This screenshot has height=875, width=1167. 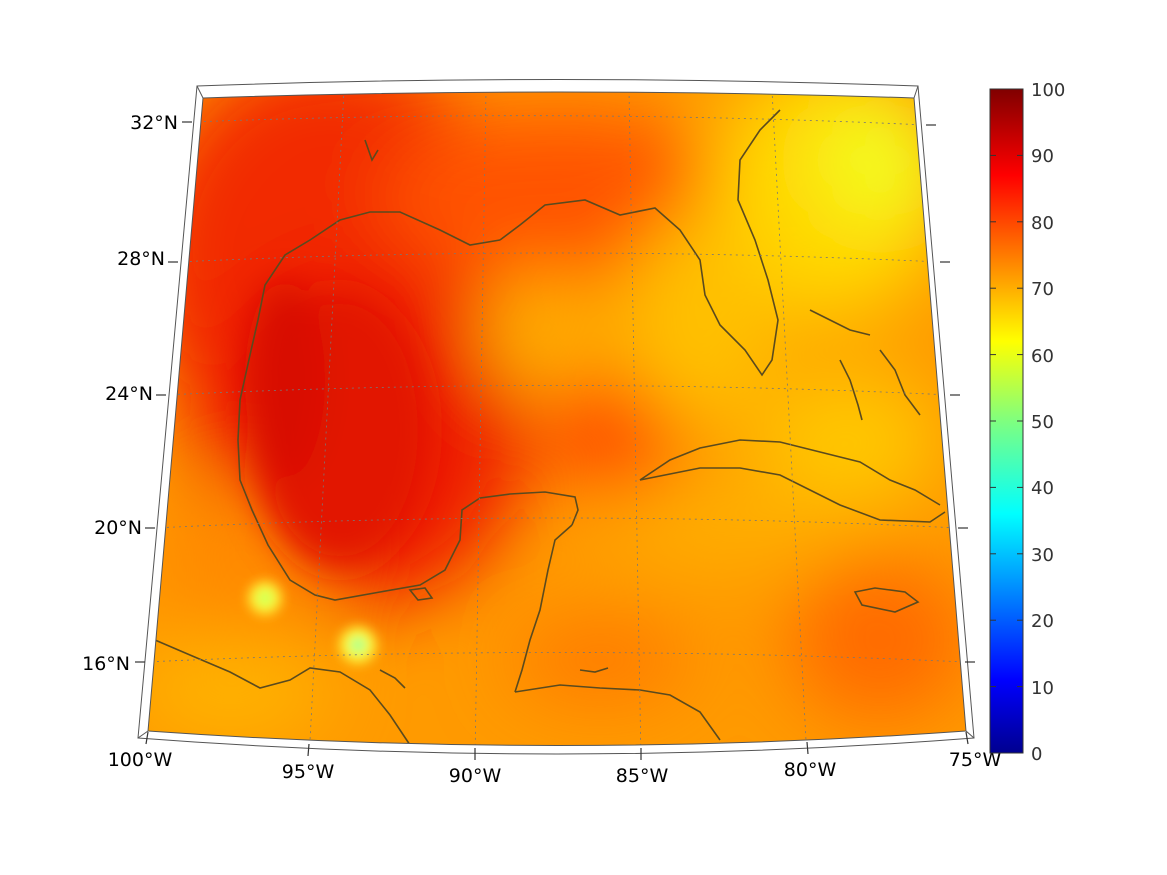 What do you see at coordinates (118, 528) in the screenshot?
I see `lat-label-20: 20°N` at bounding box center [118, 528].